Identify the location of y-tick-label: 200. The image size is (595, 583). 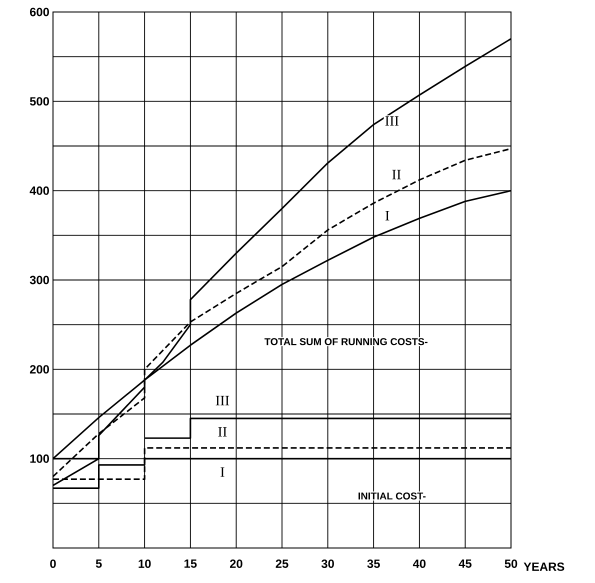
(39, 369).